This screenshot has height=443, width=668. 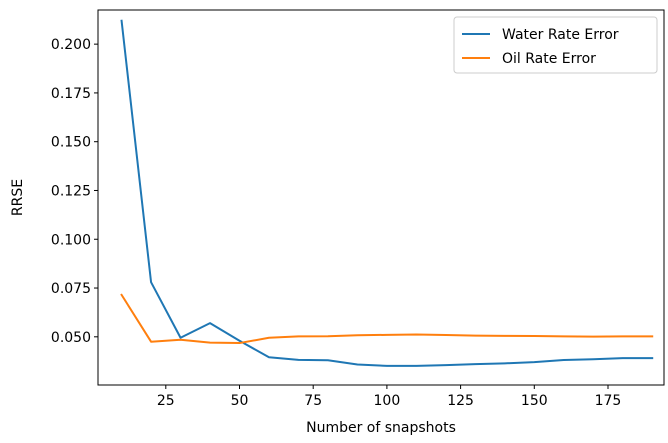 I want to click on x-tick-label: 150, so click(x=534, y=401).